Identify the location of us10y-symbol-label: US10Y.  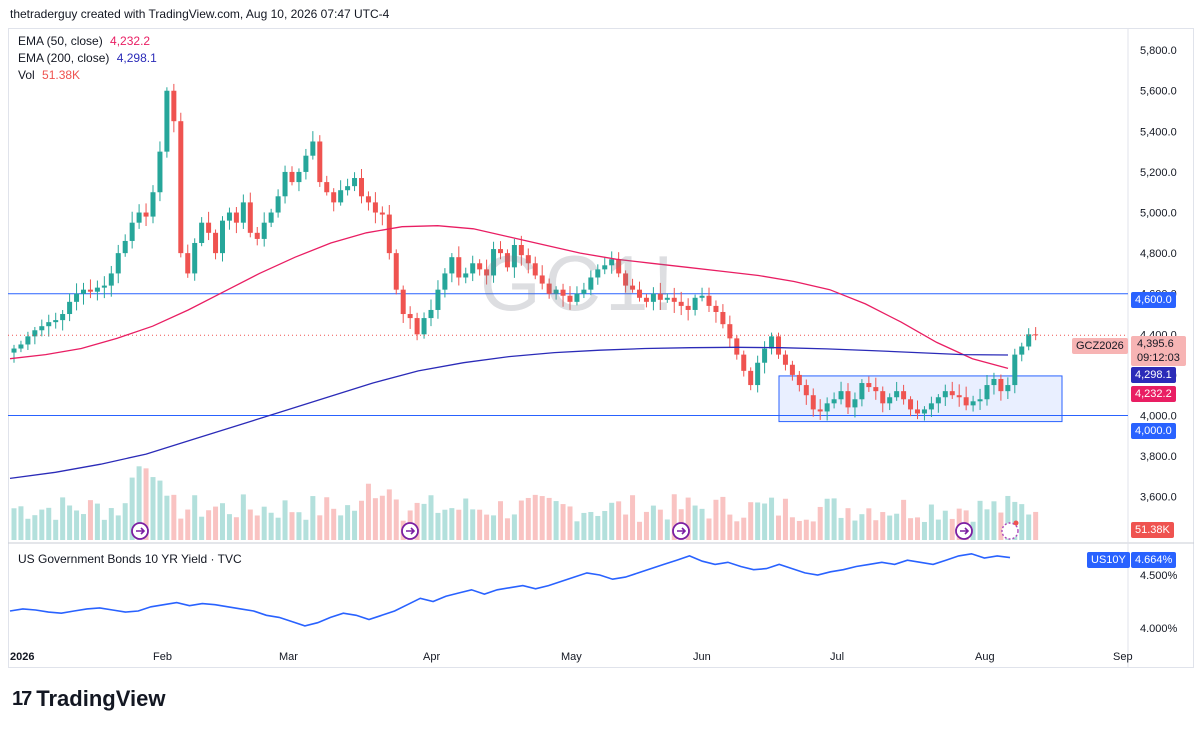
(1108, 560).